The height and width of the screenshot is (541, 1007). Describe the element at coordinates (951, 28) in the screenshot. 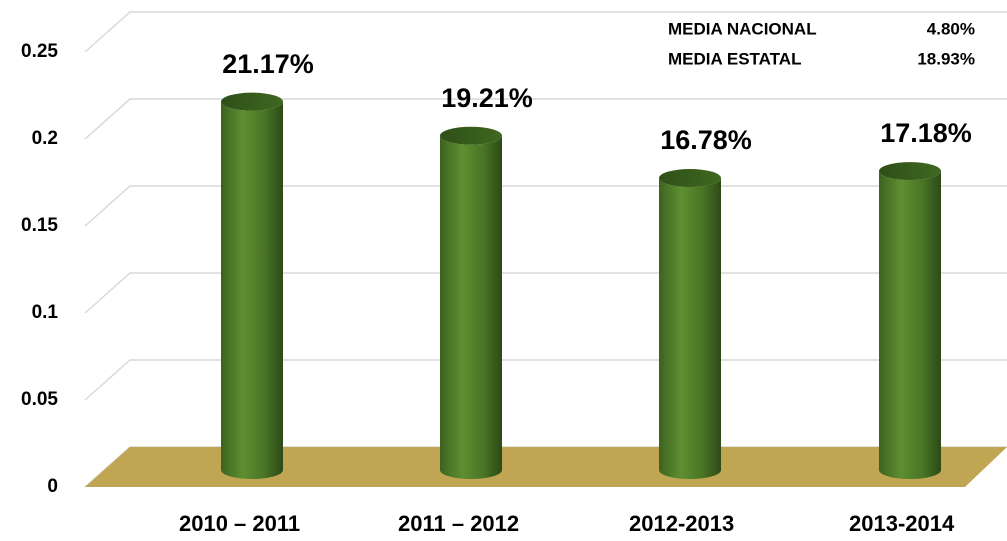

I see `annotation-value: 4.80%` at that location.